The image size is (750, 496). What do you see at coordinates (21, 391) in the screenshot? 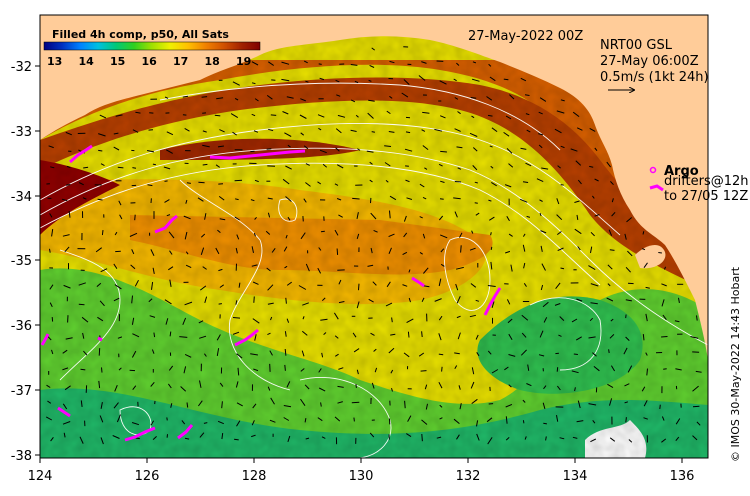
I see `y-tick-label: -37` at bounding box center [21, 391].